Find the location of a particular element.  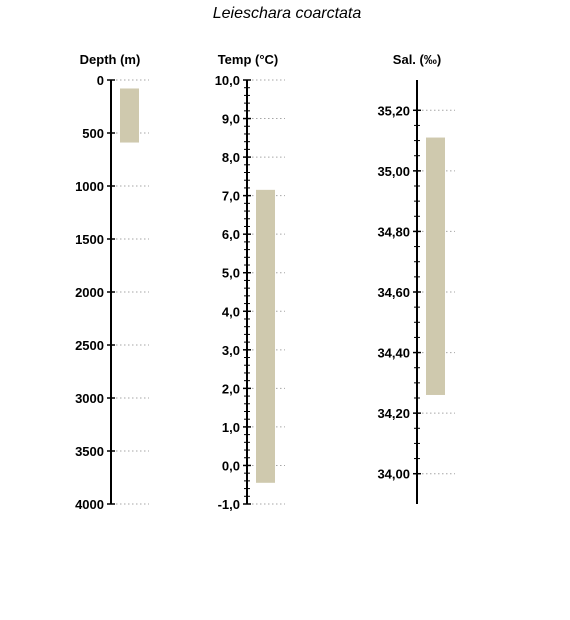

chart-title: Leieschara coarctata is located at coordinates (287, 13).